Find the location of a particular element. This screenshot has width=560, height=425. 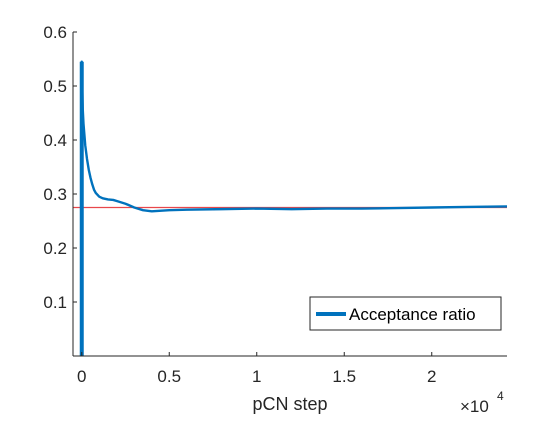

x-exponent: ×10 4 is located at coordinates (482, 402).